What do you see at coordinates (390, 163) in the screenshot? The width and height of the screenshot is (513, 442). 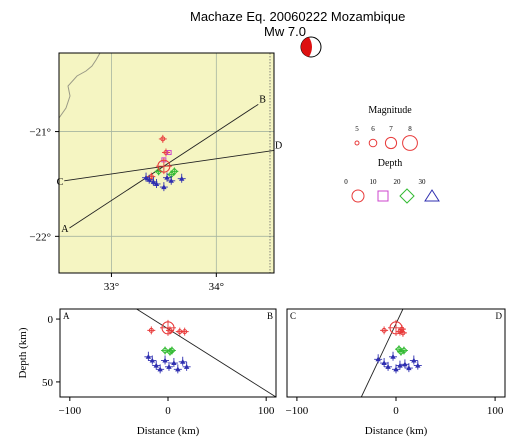 I see `legend-depth-title: Depth` at bounding box center [390, 163].